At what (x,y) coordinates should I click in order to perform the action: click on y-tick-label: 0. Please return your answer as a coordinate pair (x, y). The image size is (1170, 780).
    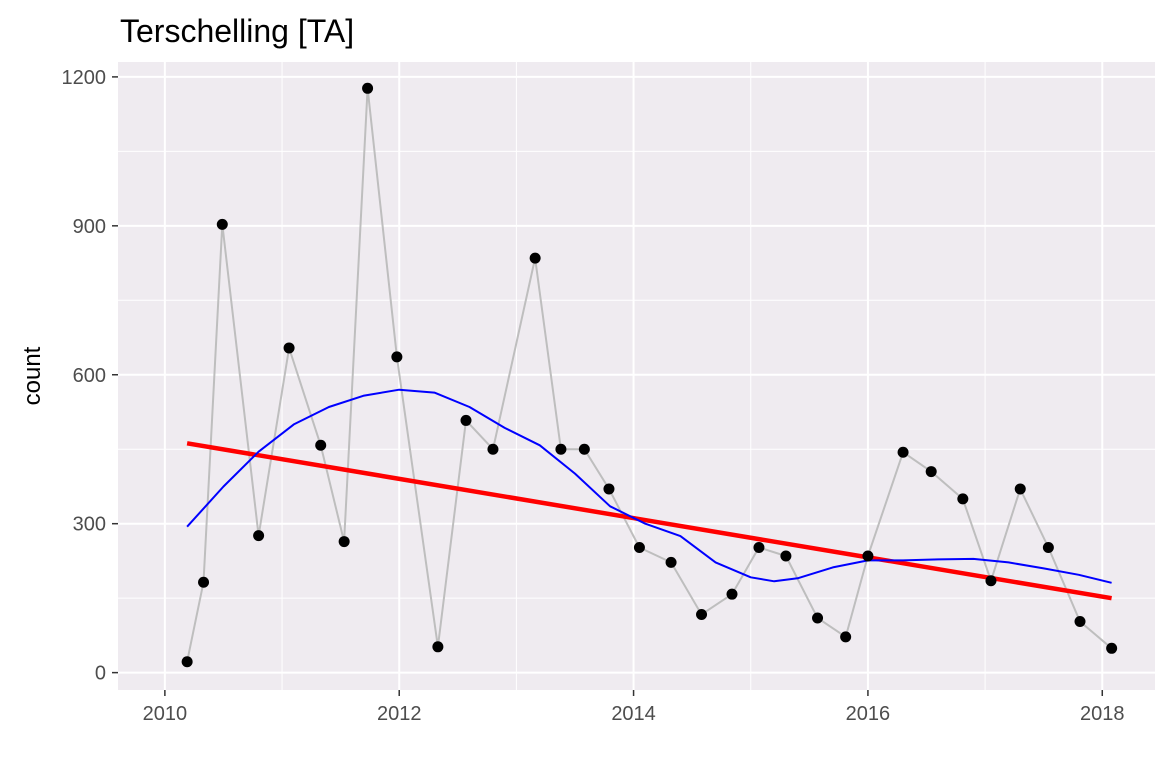
    Looking at the image, I should click on (100, 674).